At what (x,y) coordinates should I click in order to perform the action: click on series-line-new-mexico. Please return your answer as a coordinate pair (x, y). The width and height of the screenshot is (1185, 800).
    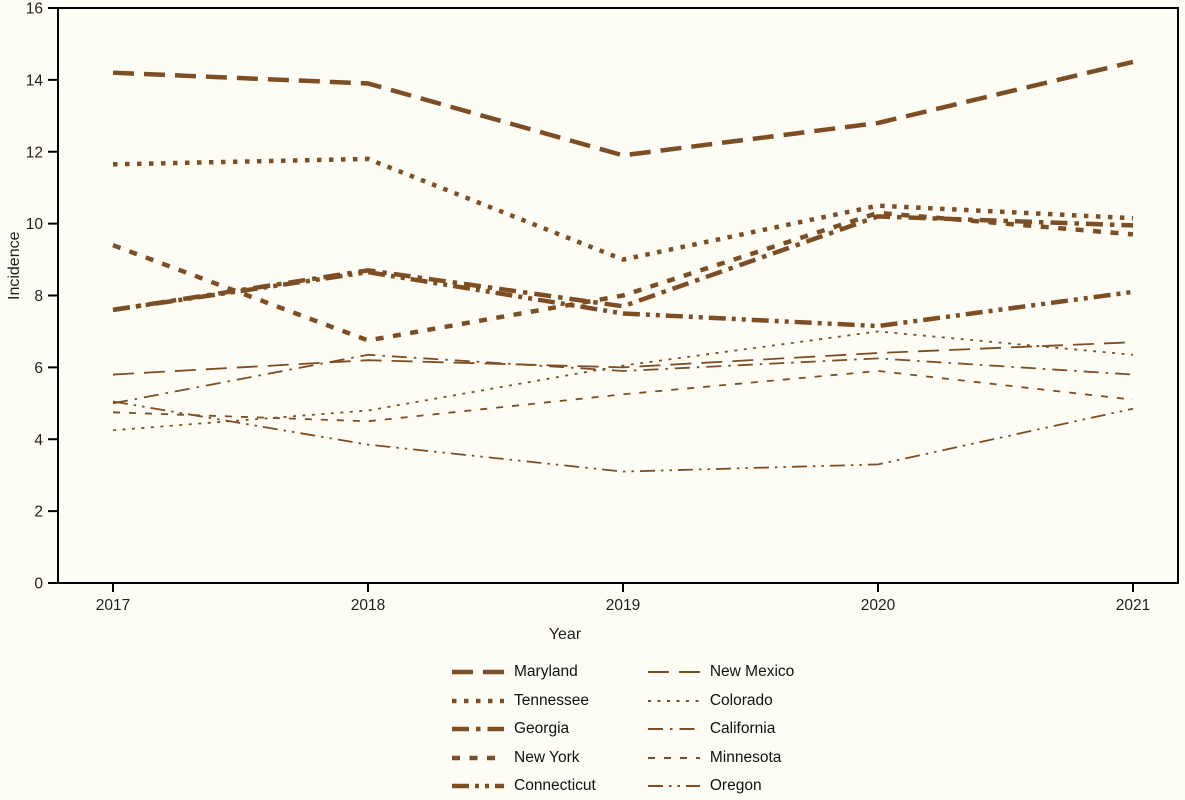
    Looking at the image, I should click on (623, 358).